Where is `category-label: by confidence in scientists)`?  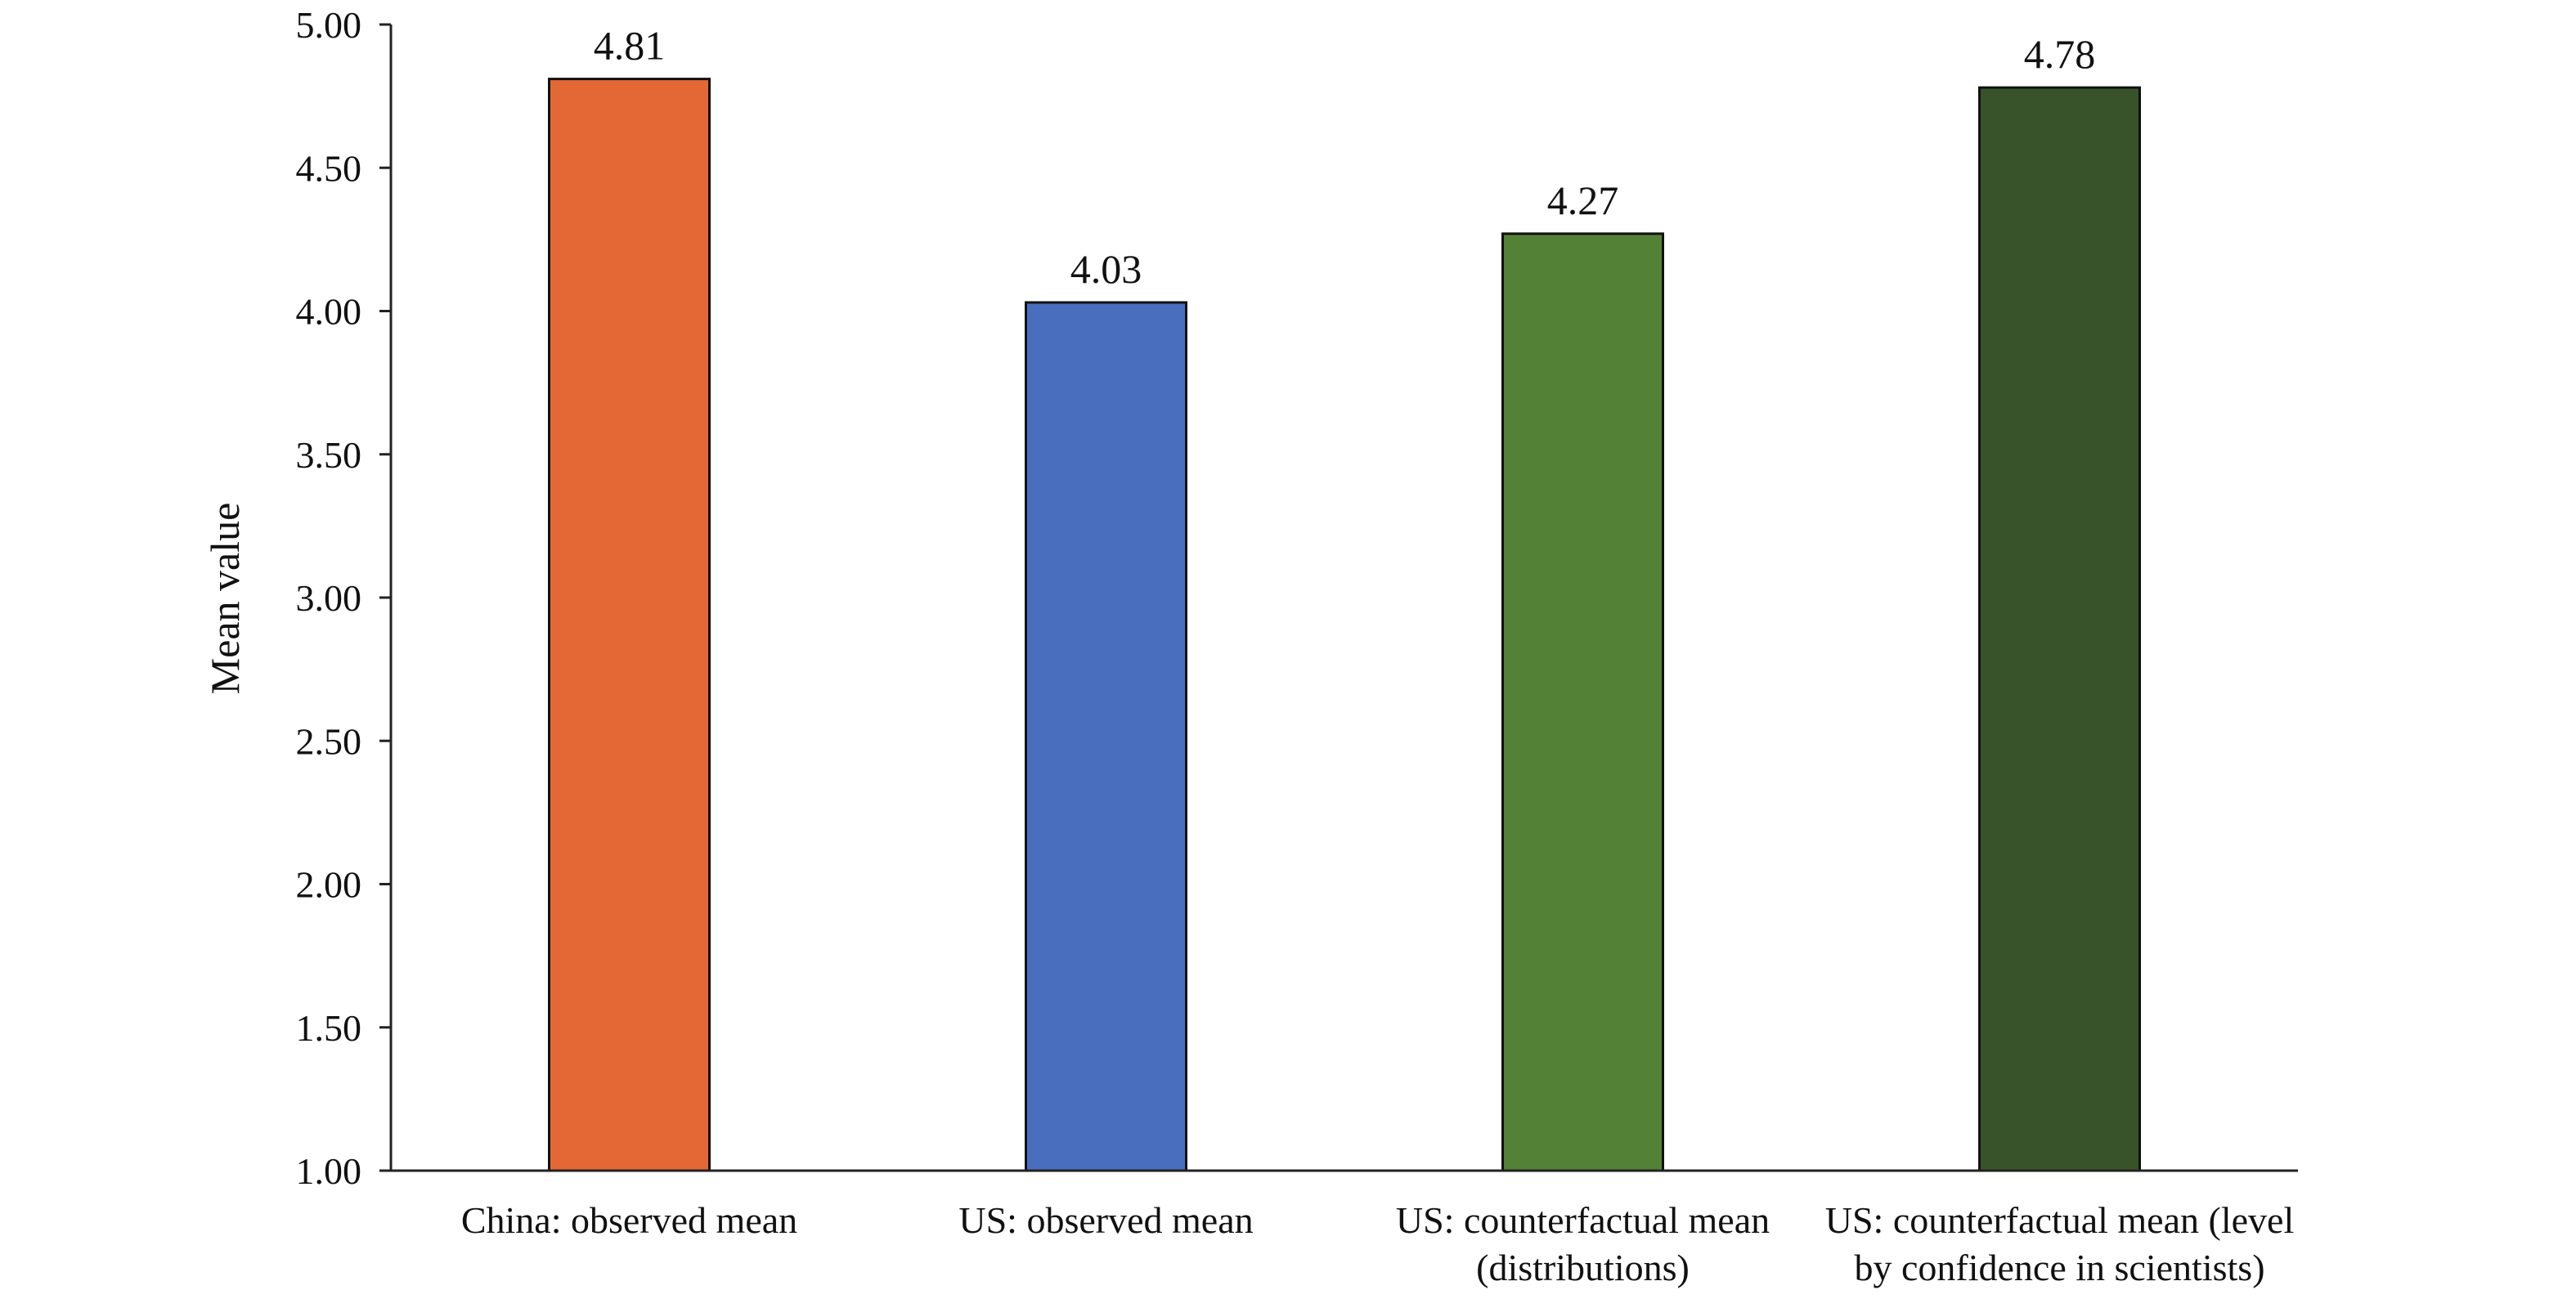
category-label: by confidence in scientists) is located at coordinates (2059, 1268).